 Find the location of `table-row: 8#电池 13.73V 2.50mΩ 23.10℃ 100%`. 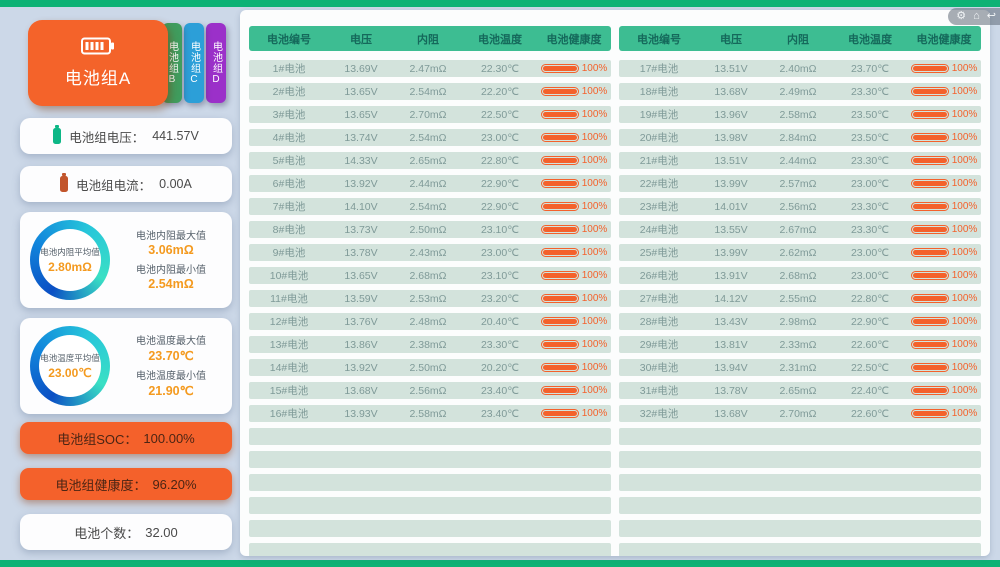

table-row: 8#电池 13.73V 2.50mΩ 23.10℃ 100% is located at coordinates (430, 229).